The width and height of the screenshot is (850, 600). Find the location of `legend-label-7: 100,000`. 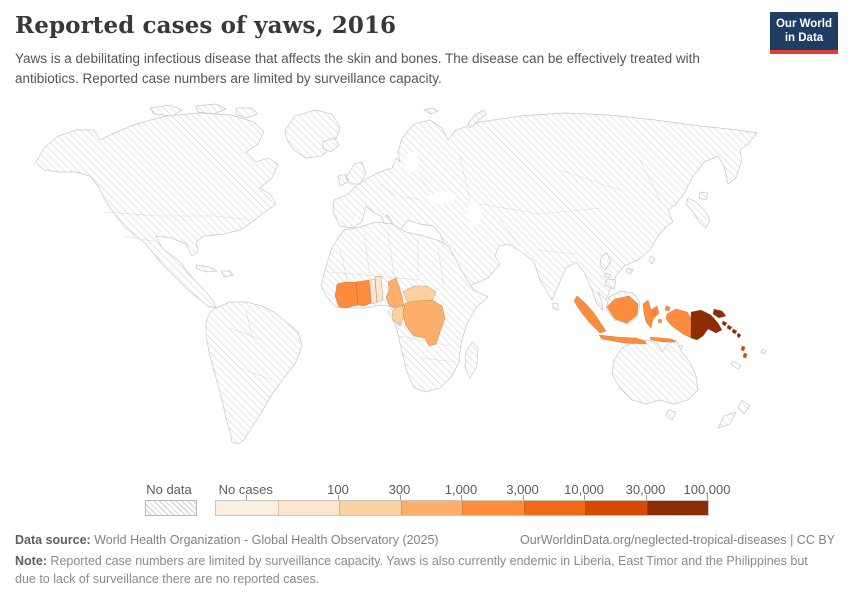

legend-label-7: 100,000 is located at coordinates (707, 489).